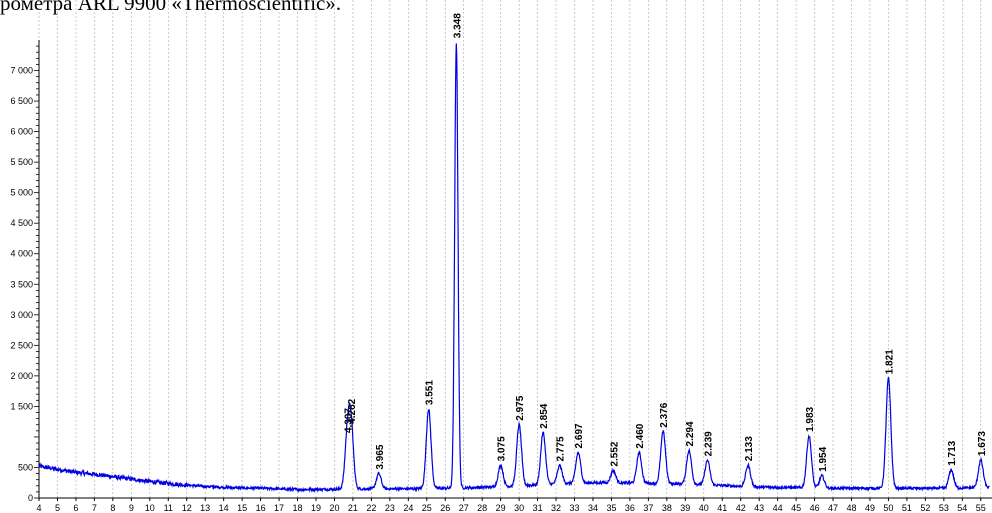 The width and height of the screenshot is (992, 513). What do you see at coordinates (502, 448) in the screenshot?
I see `peak-label: 3.075` at bounding box center [502, 448].